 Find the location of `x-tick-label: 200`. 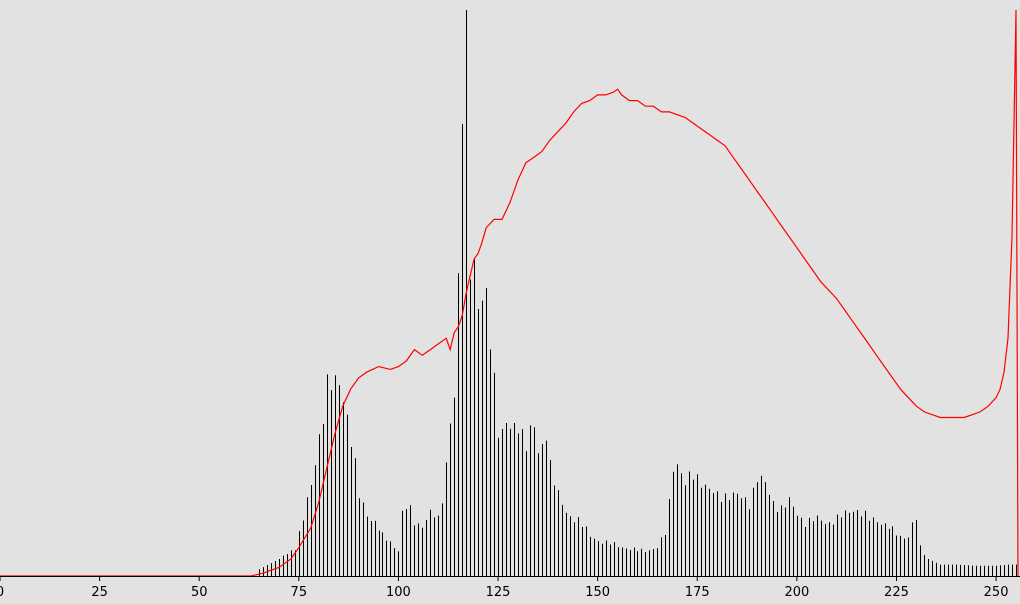

x-tick-label: 200 is located at coordinates (796, 592).